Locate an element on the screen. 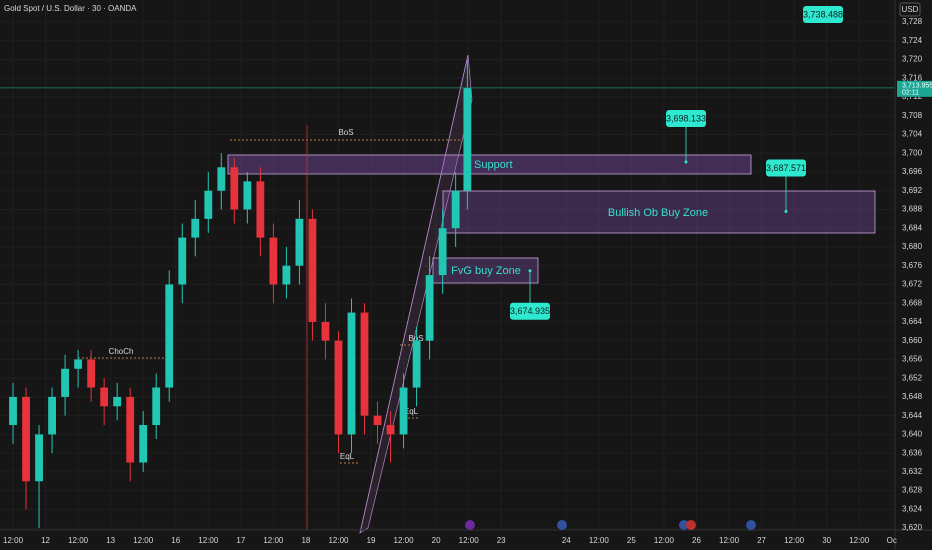 The image size is (932, 550). x-tick-label: 23 is located at coordinates (501, 540).